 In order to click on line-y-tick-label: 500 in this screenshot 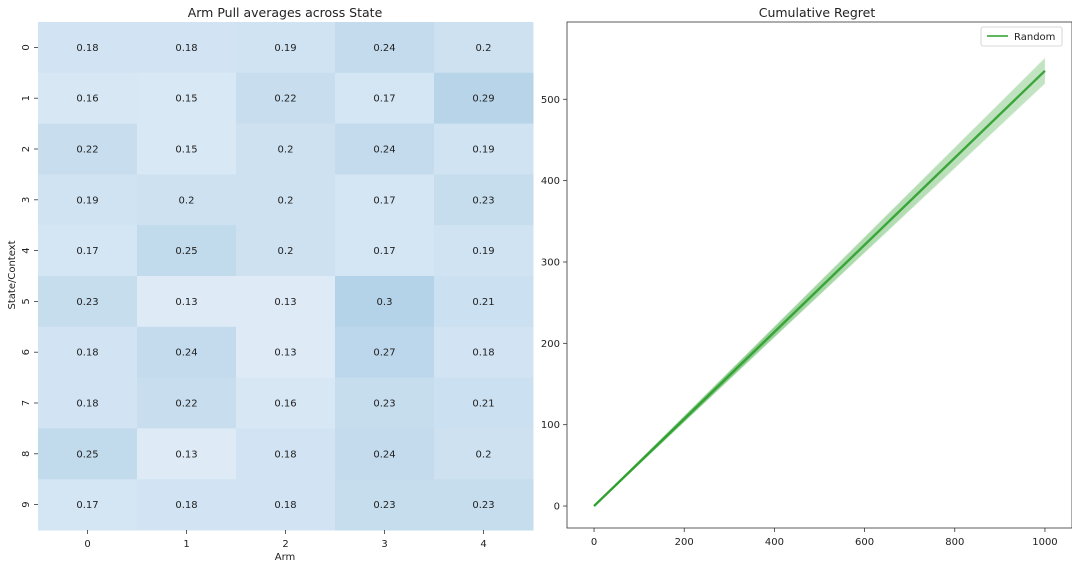, I will do `click(550, 100)`.